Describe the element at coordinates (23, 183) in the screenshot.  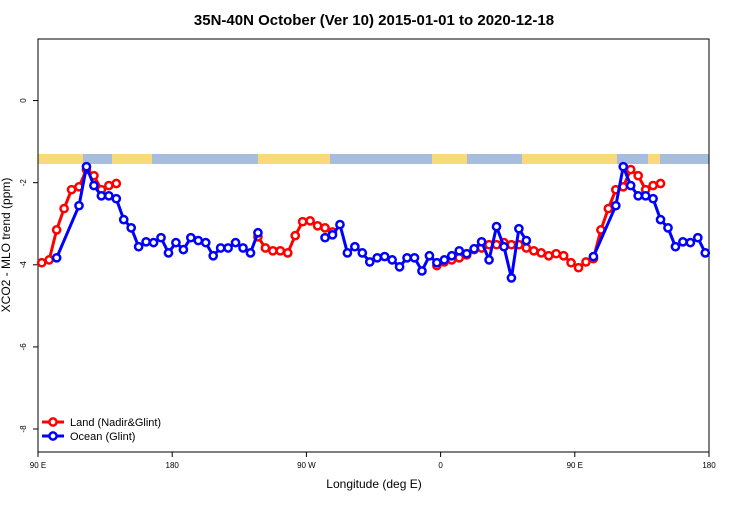
I see `y-tick-label: -2` at that location.